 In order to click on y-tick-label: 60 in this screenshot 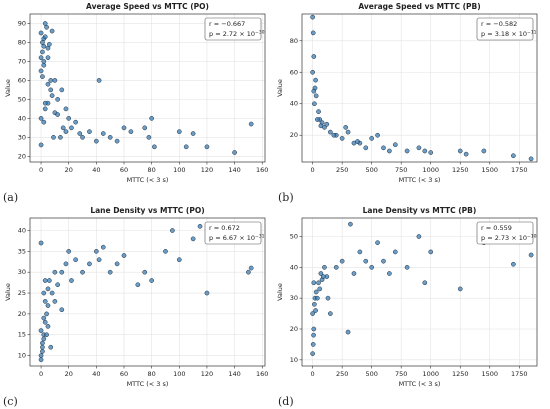, I will do `click(22, 80)`.